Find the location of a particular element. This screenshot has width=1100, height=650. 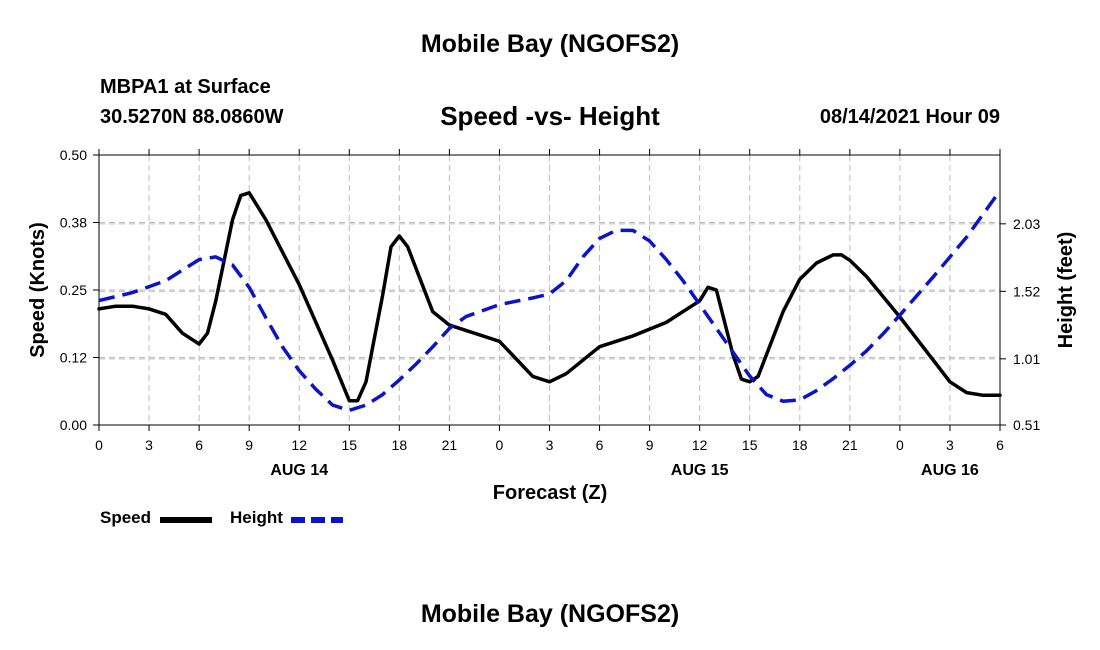

legend-height-label: Height is located at coordinates (256, 517).